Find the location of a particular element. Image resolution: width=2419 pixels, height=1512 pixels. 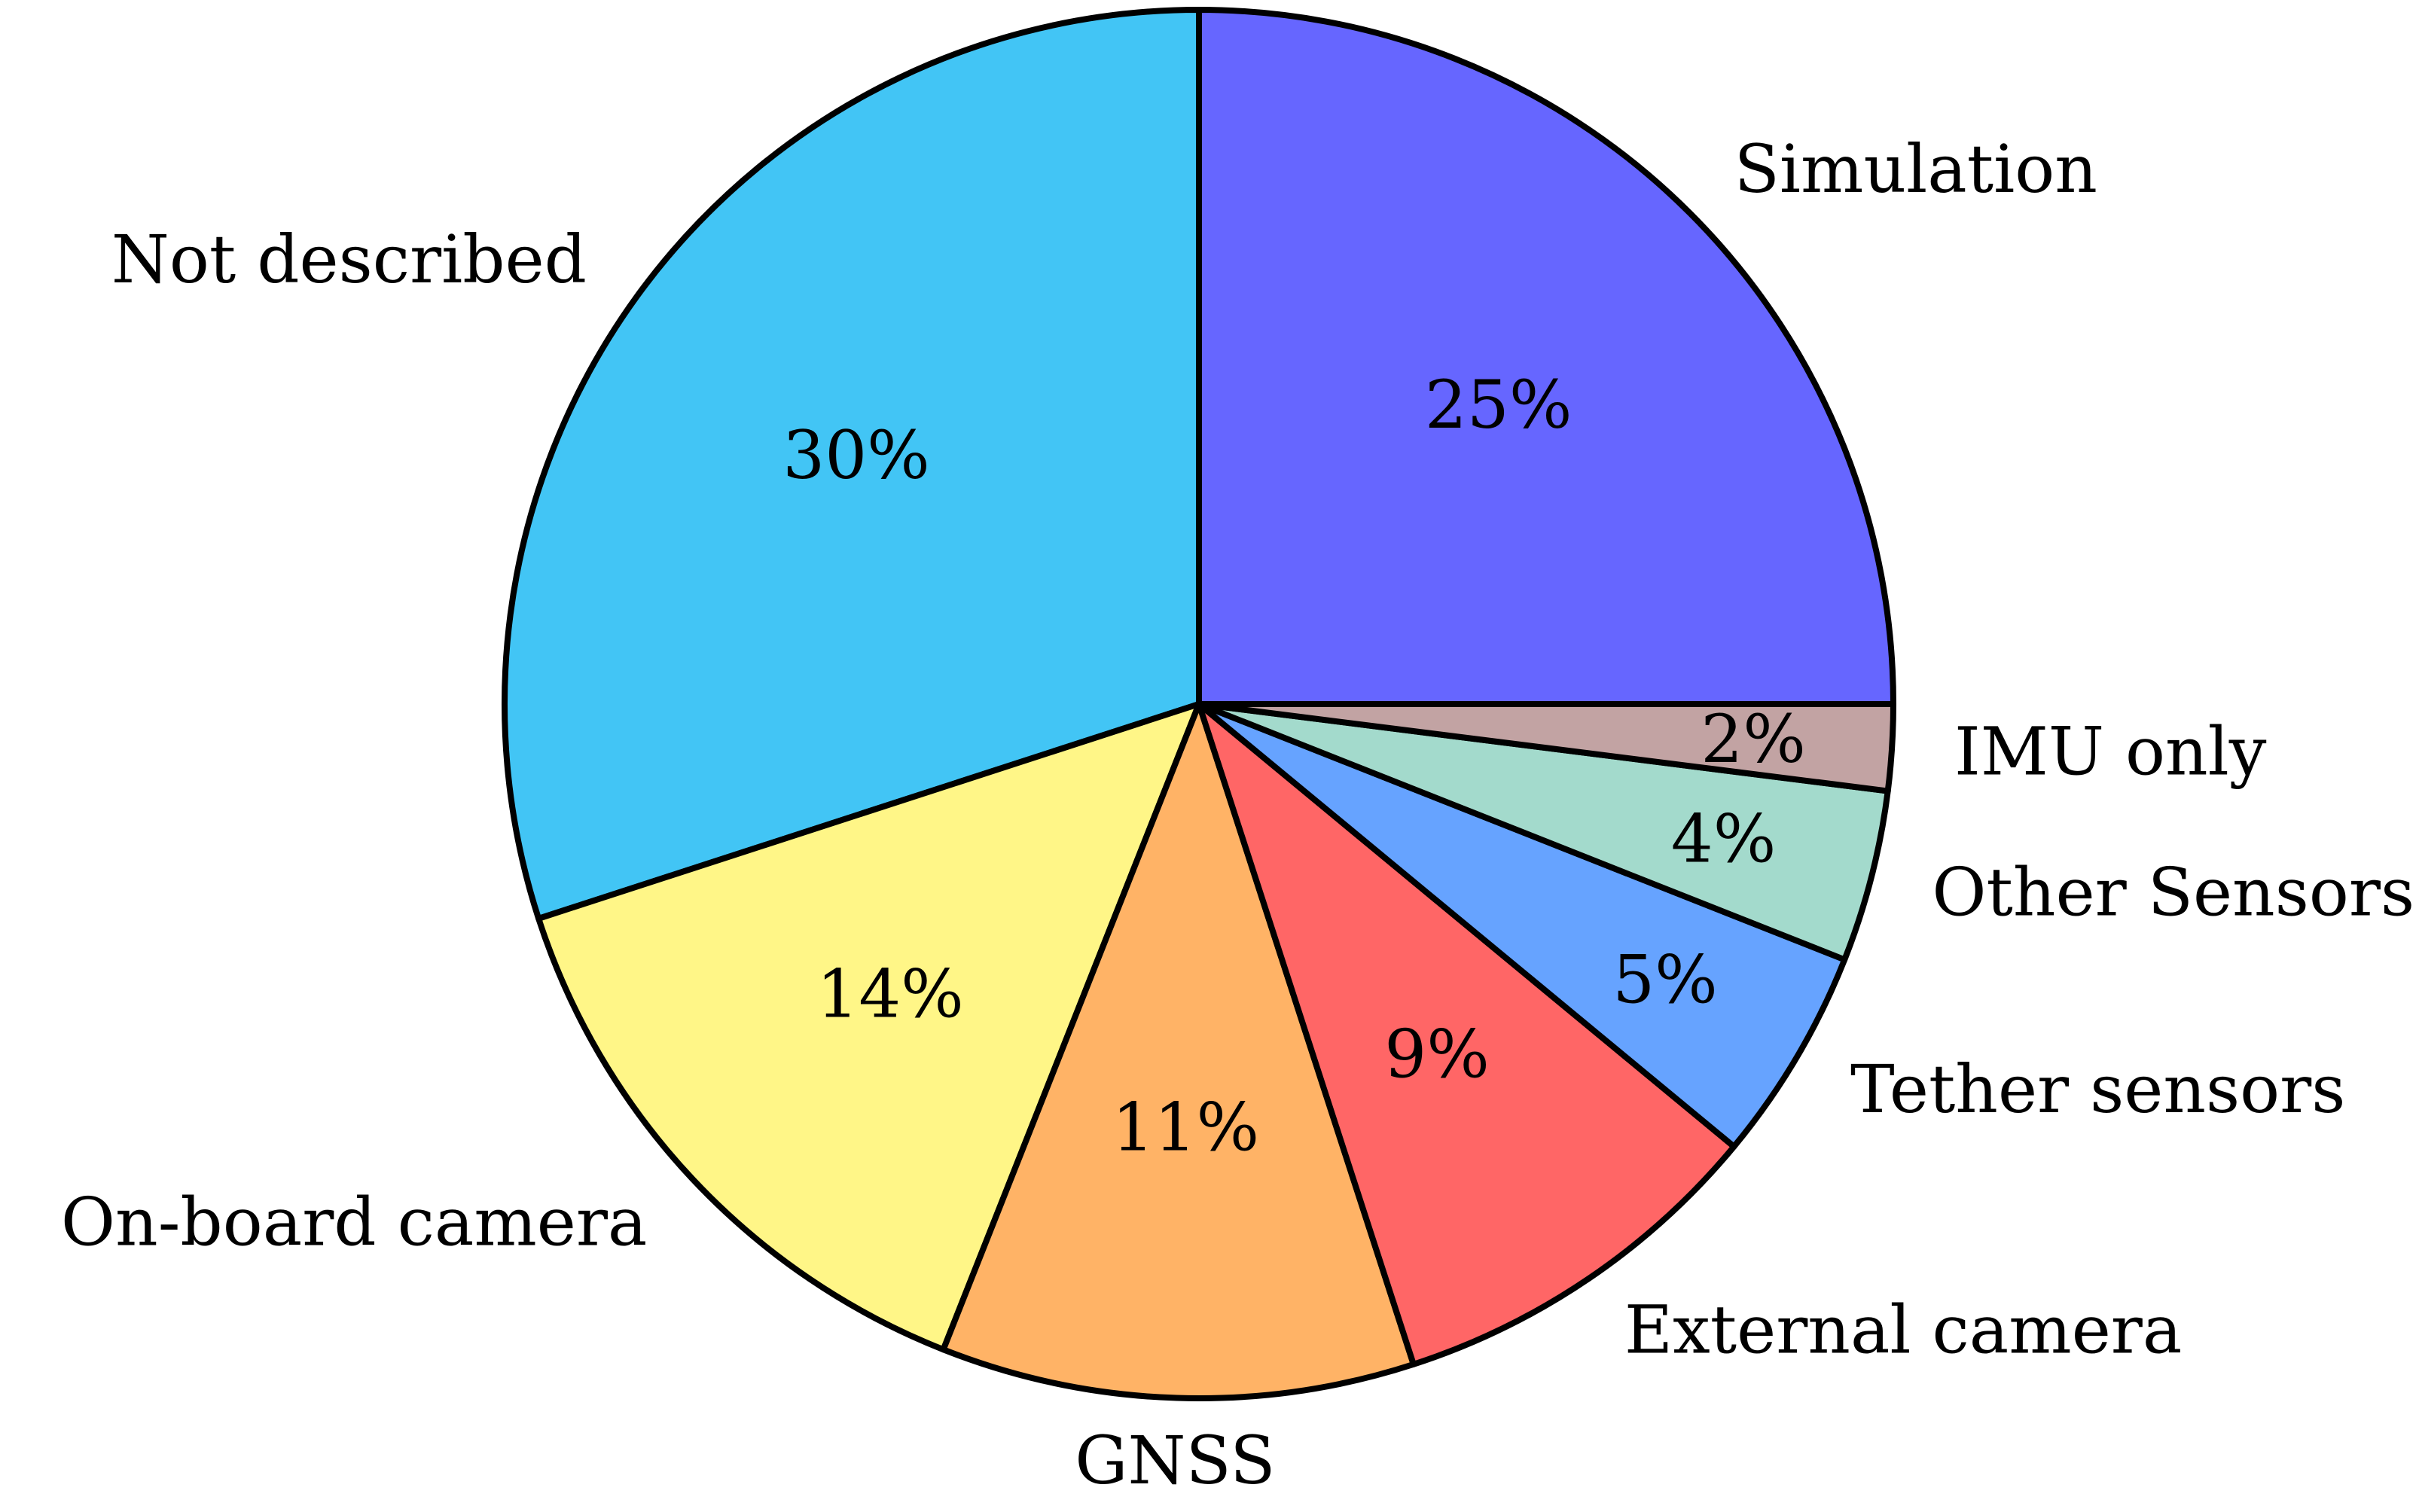

pie-percent-label-on-board-camera: 14% is located at coordinates (890, 995).